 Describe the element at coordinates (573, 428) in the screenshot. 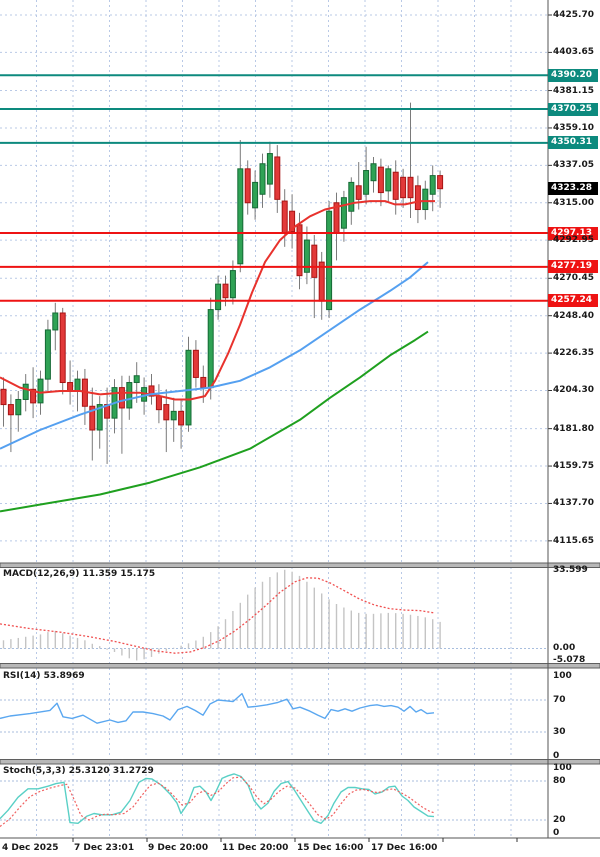

I see `price-axis-tick-label: 4181.80` at that location.